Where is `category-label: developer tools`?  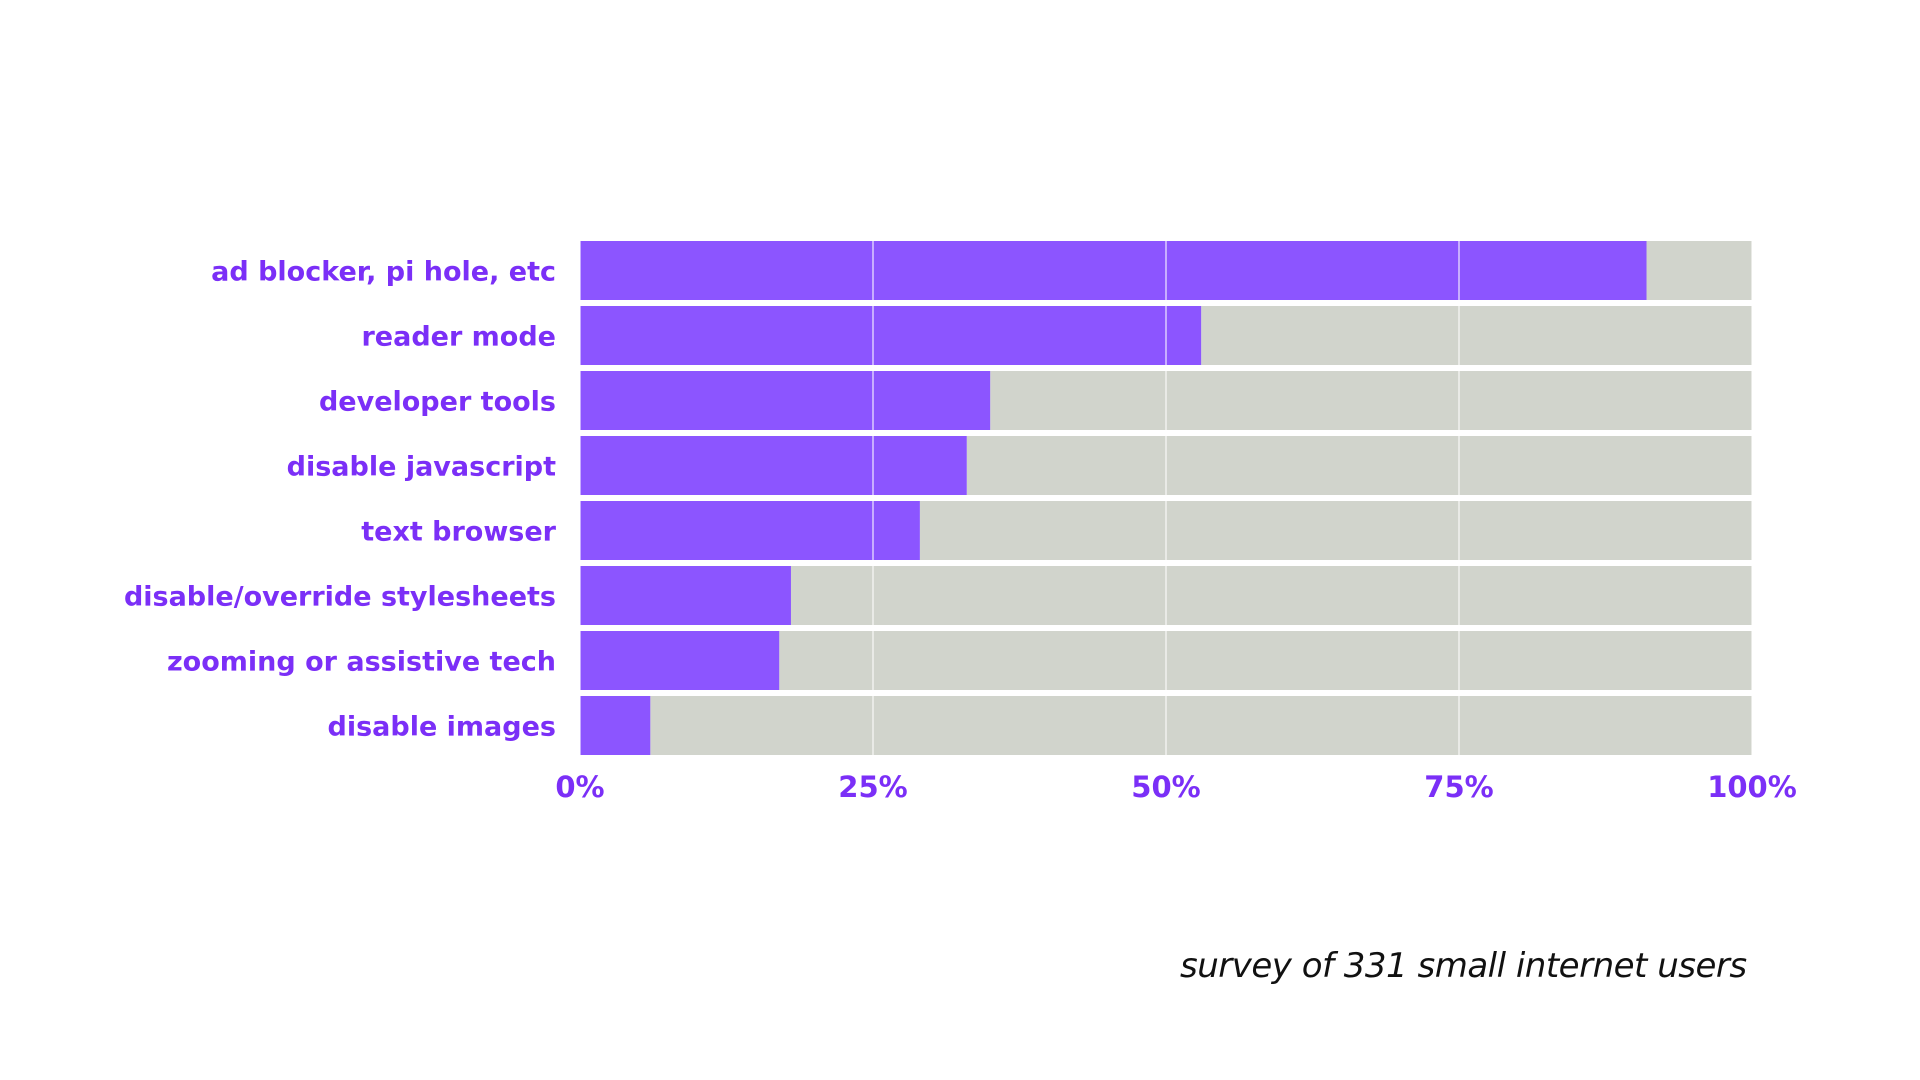 category-label: developer tools is located at coordinates (437, 402).